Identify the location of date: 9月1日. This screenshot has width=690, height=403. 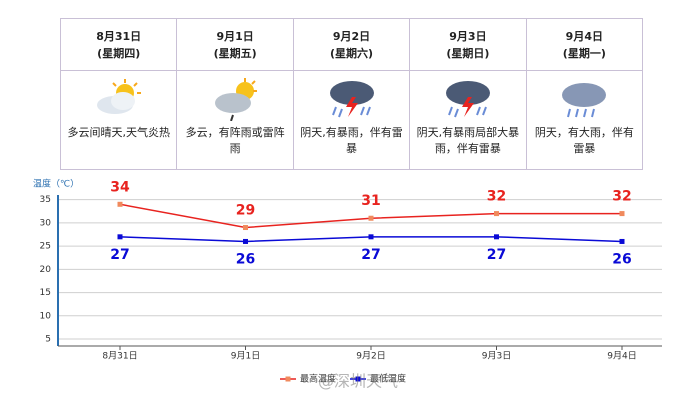
(235, 36).